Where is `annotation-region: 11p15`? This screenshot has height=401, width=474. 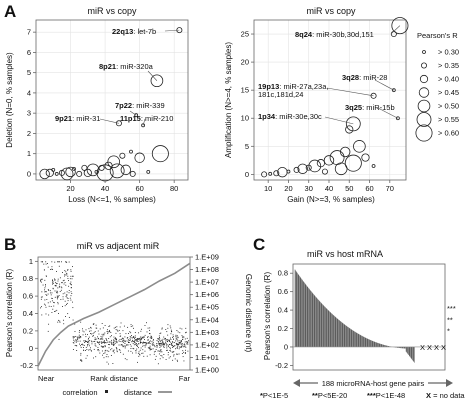 annotation-region: 11p15 is located at coordinates (130, 118).